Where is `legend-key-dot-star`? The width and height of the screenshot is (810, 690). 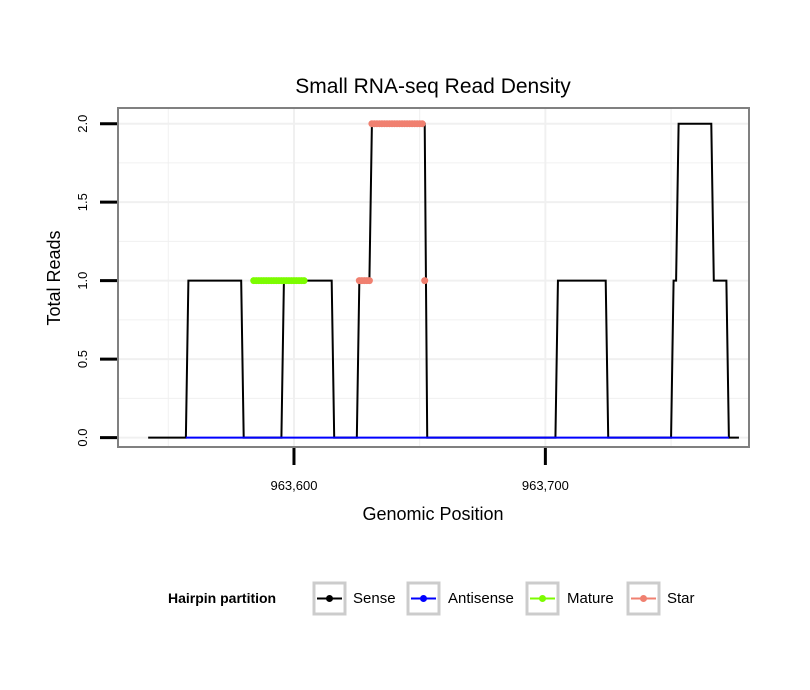
legend-key-dot-star is located at coordinates (643, 598).